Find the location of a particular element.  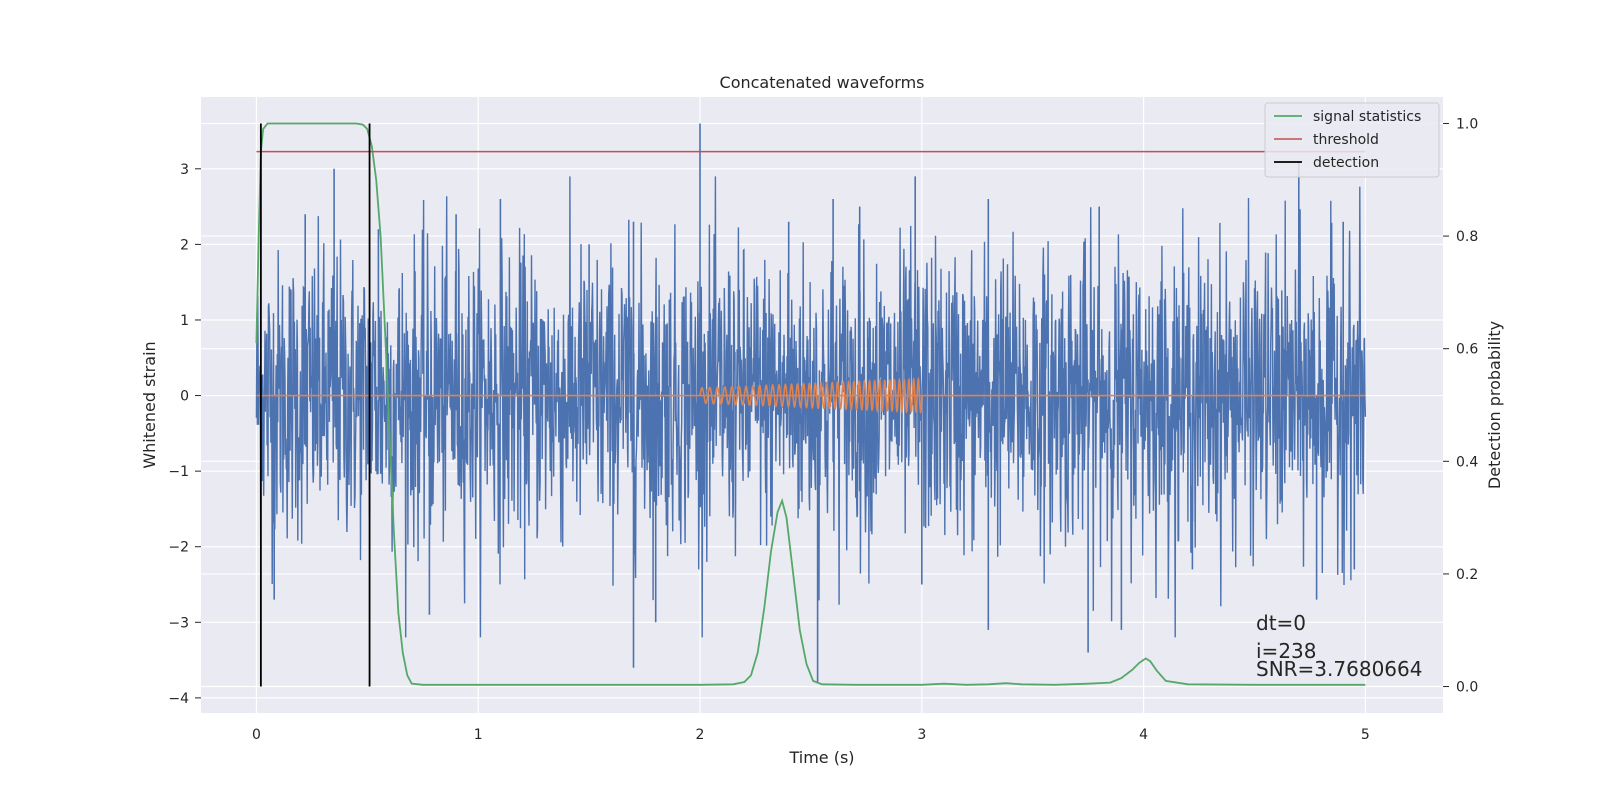

y2-tick-label: 0.2 is located at coordinates (1467, 575).